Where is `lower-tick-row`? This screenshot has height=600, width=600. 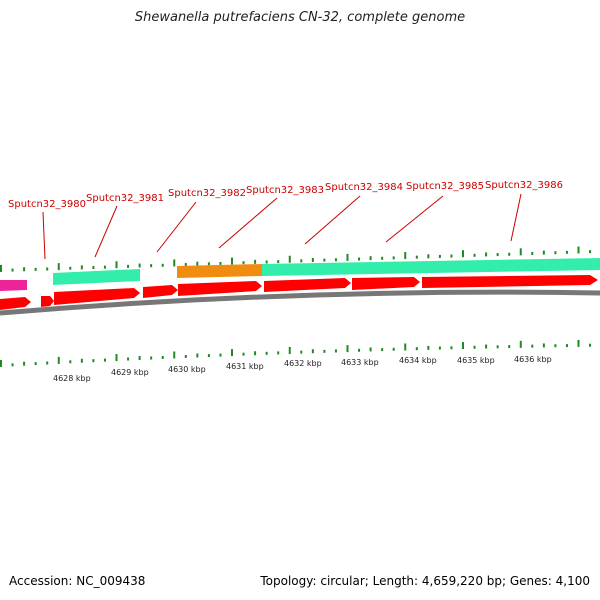
lower-tick-row is located at coordinates (296, 353).